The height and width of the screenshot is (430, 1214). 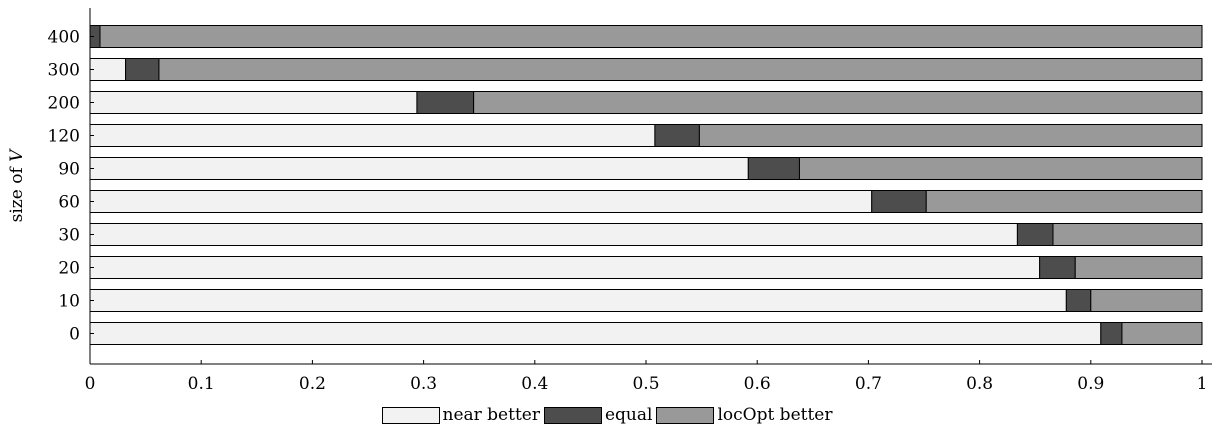 I want to click on legend-swatch-near-better, so click(x=410, y=415).